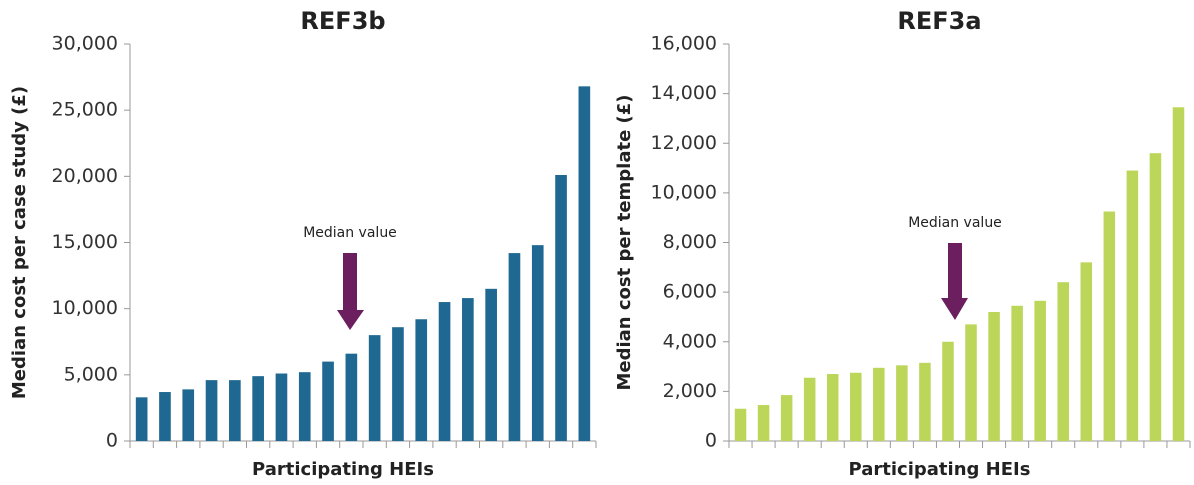 The width and height of the screenshot is (1194, 485). What do you see at coordinates (624, 242) in the screenshot?
I see `y-axis-label: Median cost per template (£)` at bounding box center [624, 242].